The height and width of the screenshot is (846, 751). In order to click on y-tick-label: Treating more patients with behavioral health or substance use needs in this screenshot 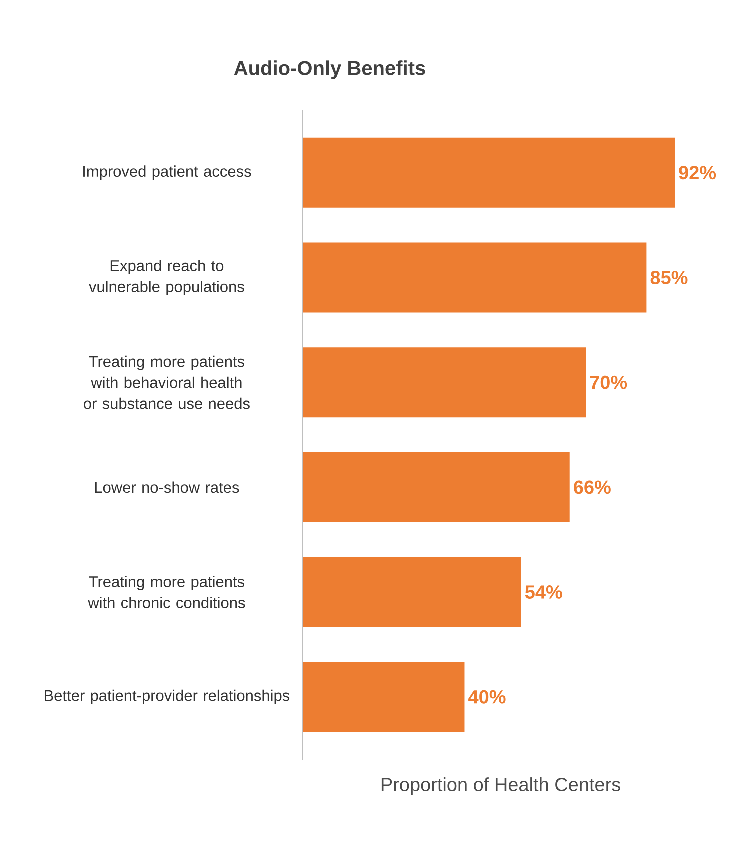, I will do `click(167, 383)`.